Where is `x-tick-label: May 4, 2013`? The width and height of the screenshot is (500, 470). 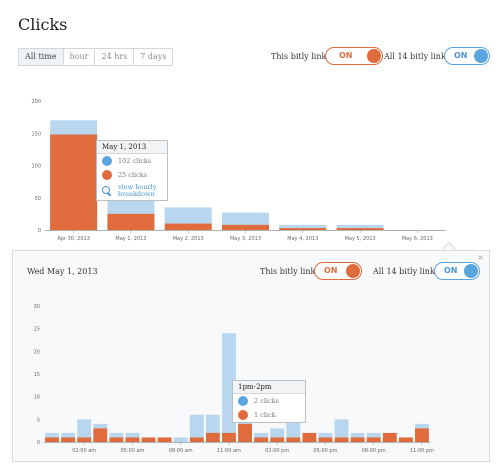
x-tick-label: May 4, 2013 is located at coordinates (302, 239).